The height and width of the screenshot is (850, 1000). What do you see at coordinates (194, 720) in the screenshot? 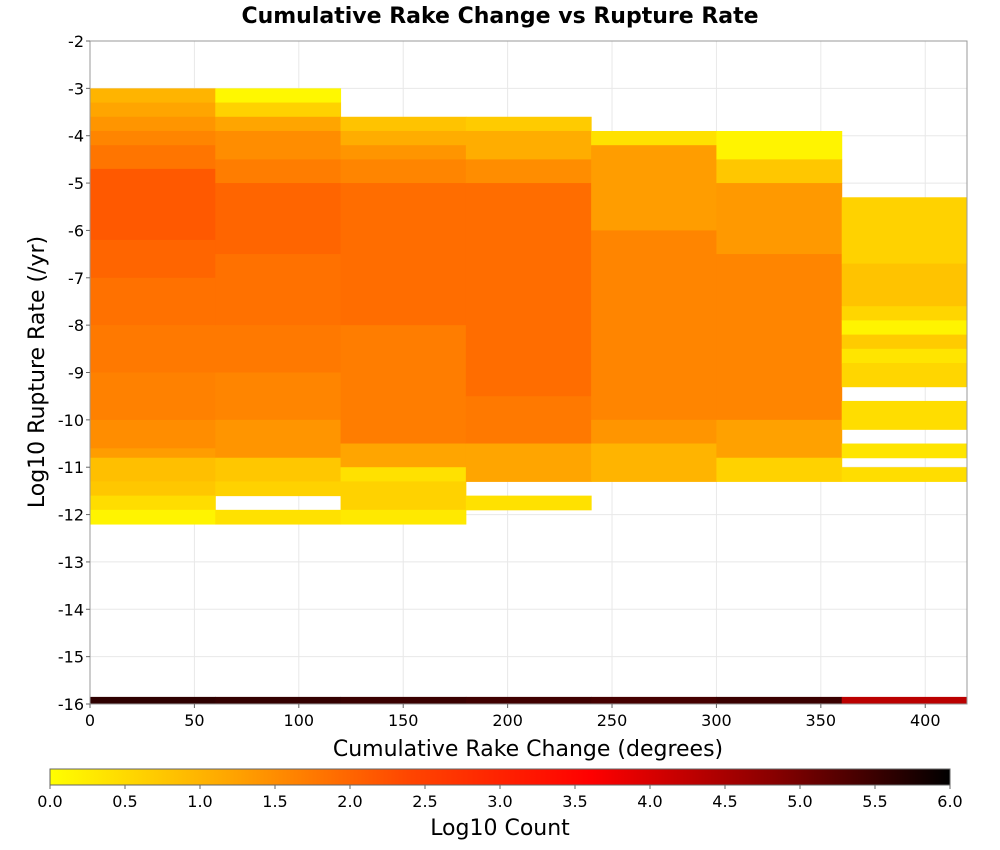
I see `x-tick-label: 50` at bounding box center [194, 720].